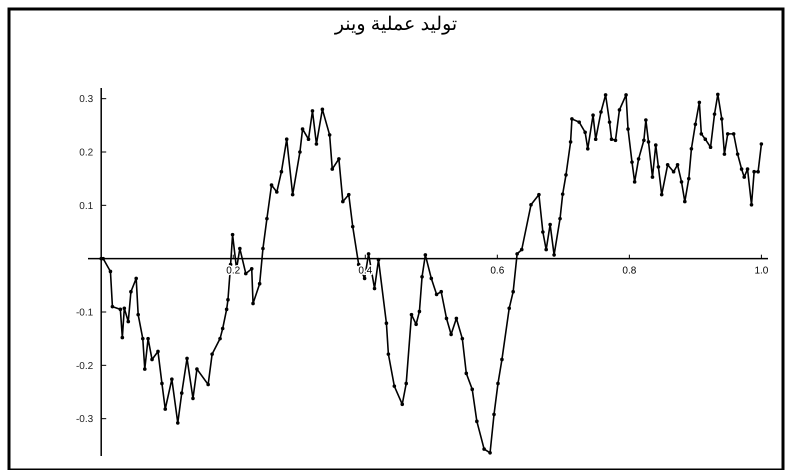  I want to click on y-tick-label: 0.1, so click(86, 206).